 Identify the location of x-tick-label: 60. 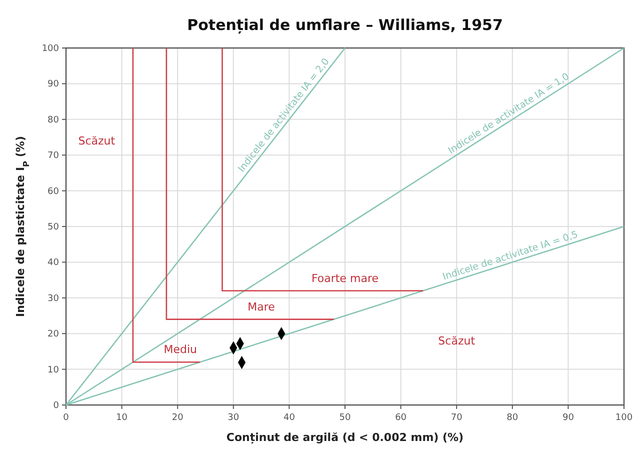
(401, 418).